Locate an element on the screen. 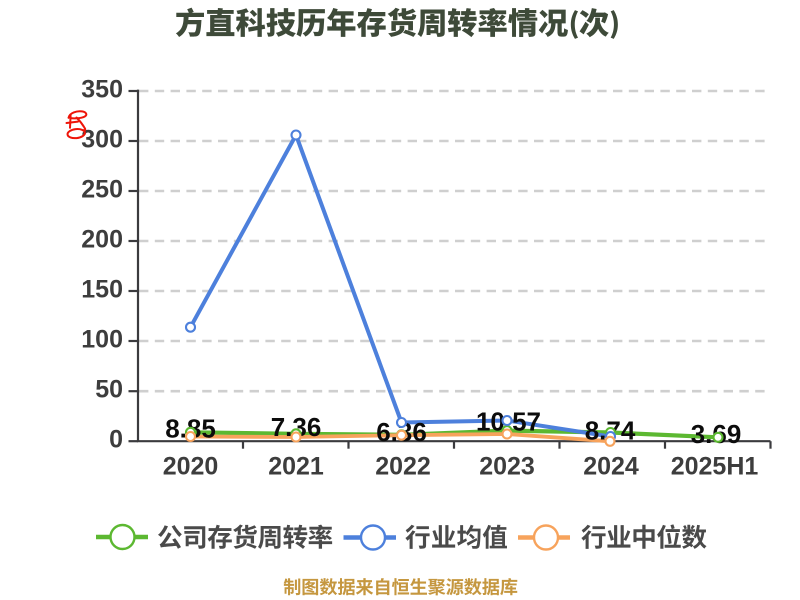 The height and width of the screenshot is (600, 800). svg-text: 2025H1 is located at coordinates (715, 467).